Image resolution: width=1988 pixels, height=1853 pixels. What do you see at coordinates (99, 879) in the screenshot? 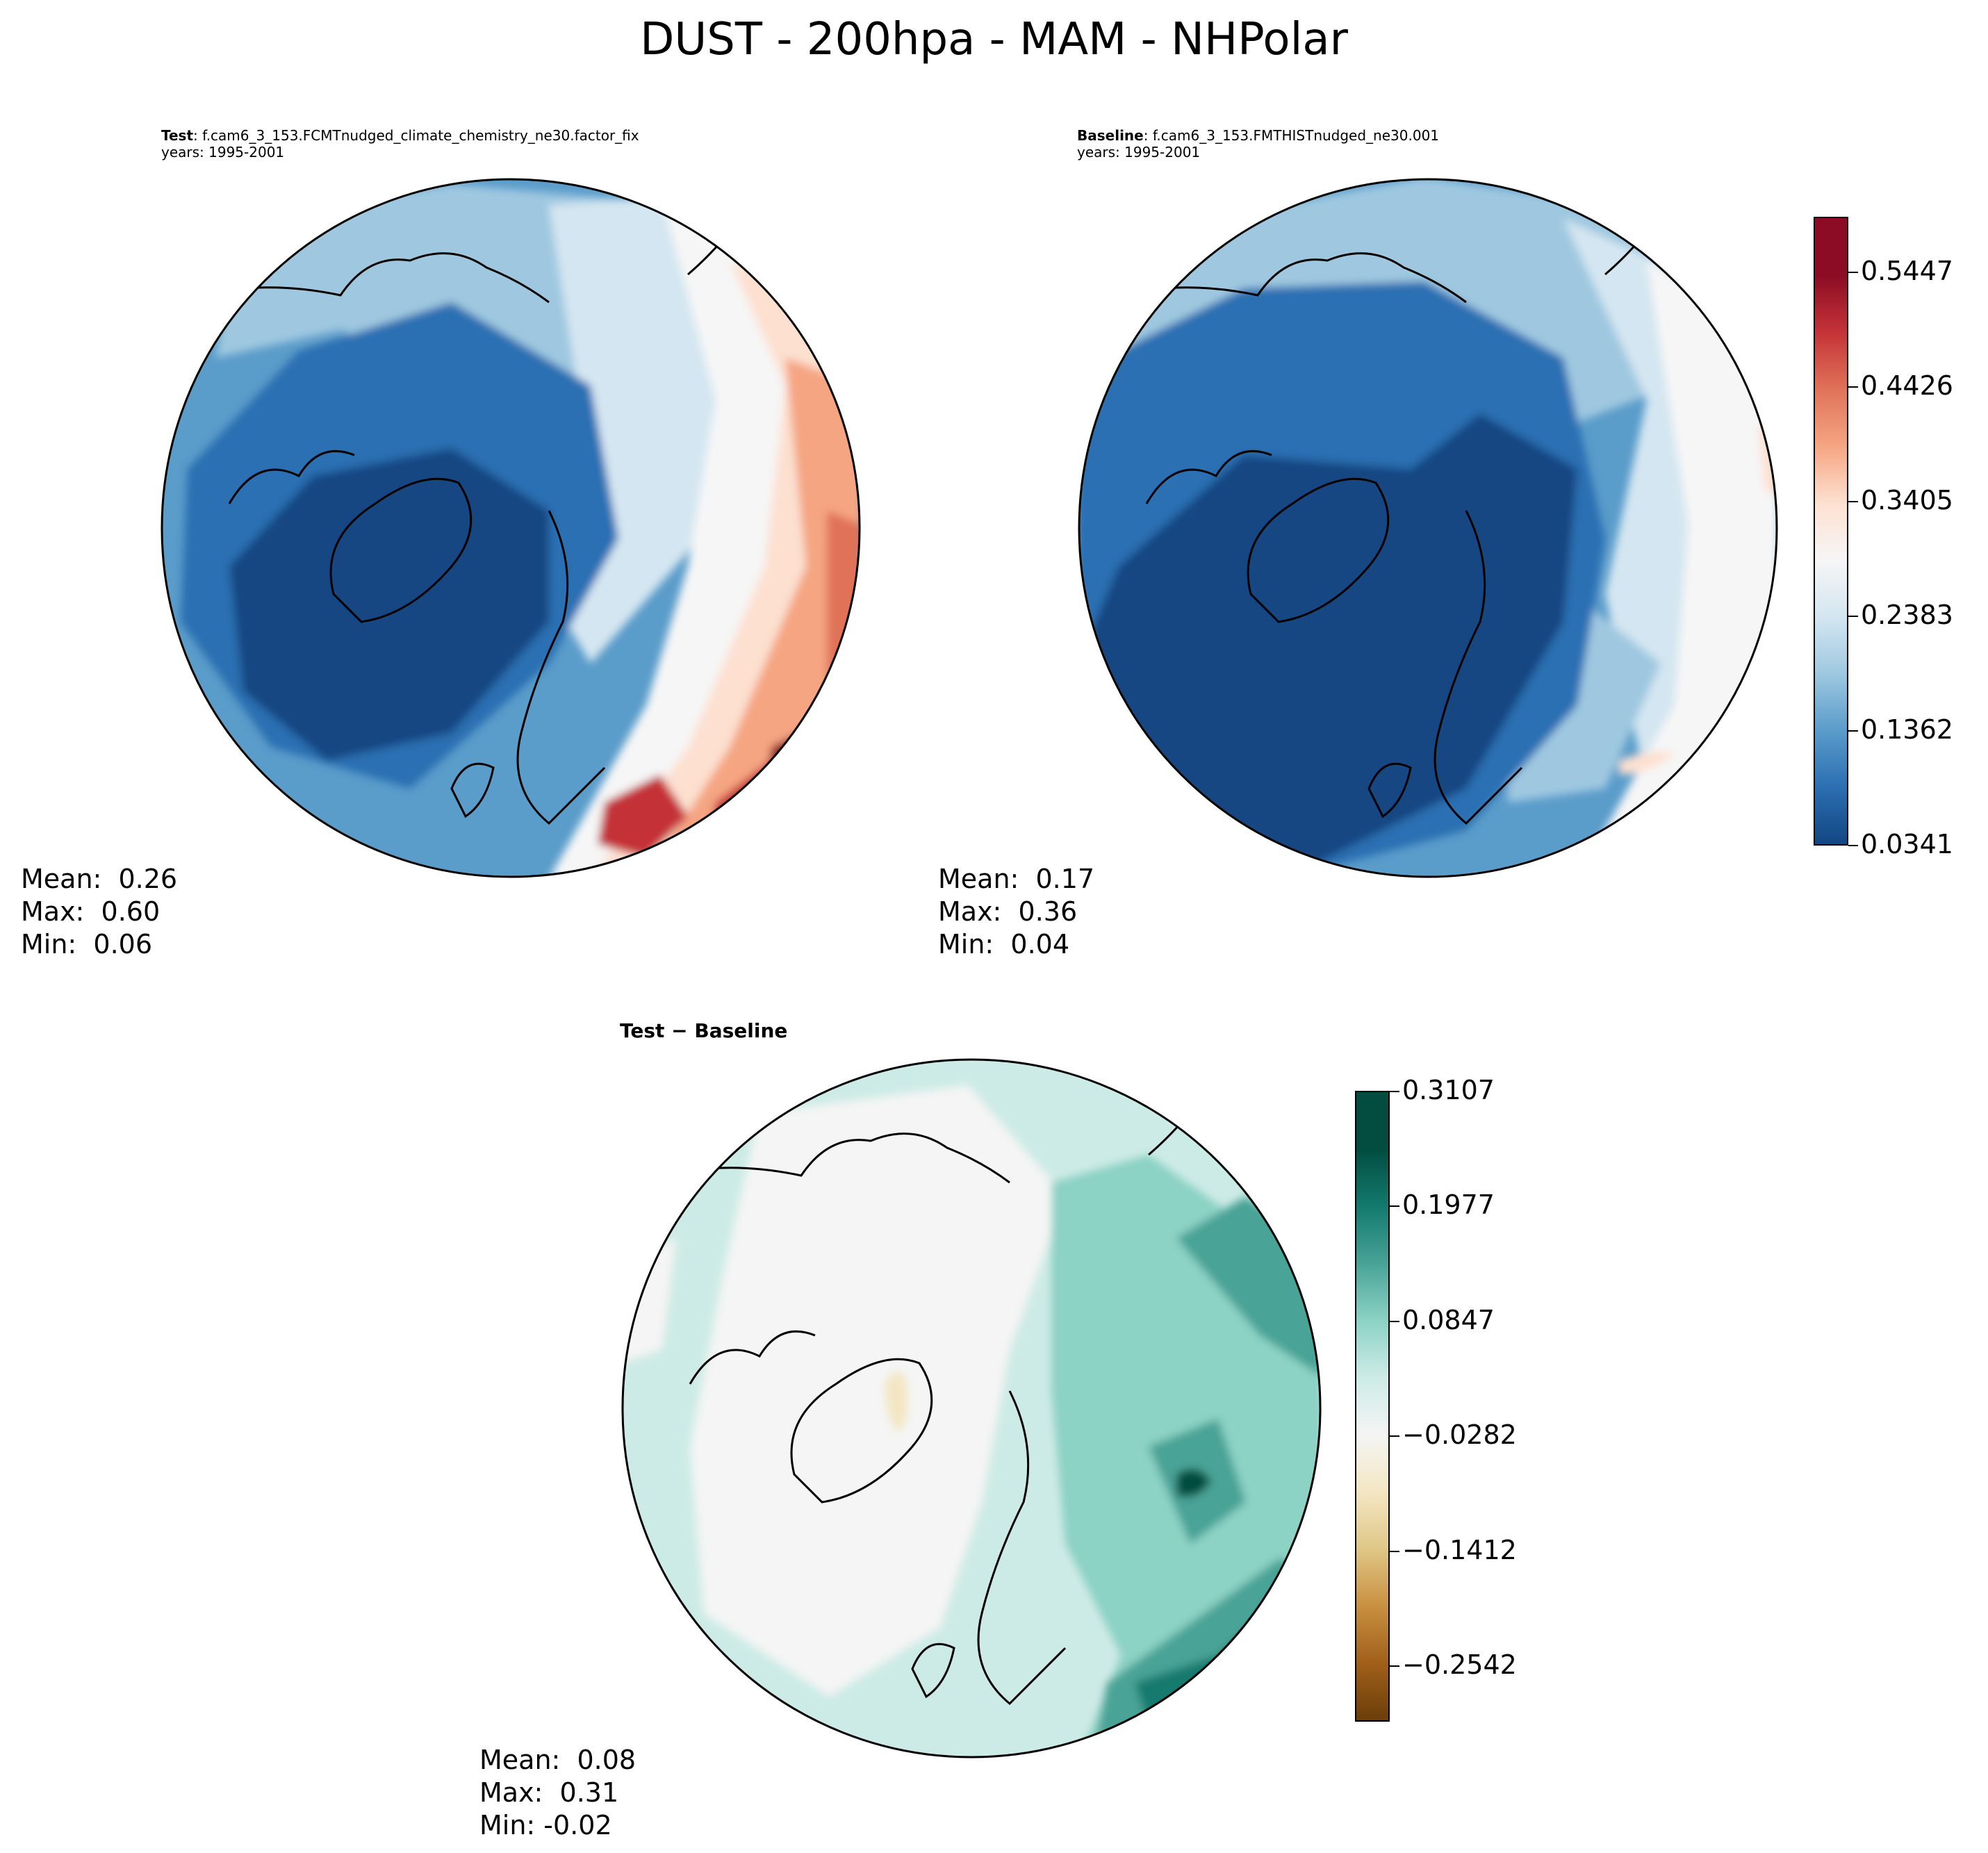
I see `test-mean: Mean: 0.26` at bounding box center [99, 879].